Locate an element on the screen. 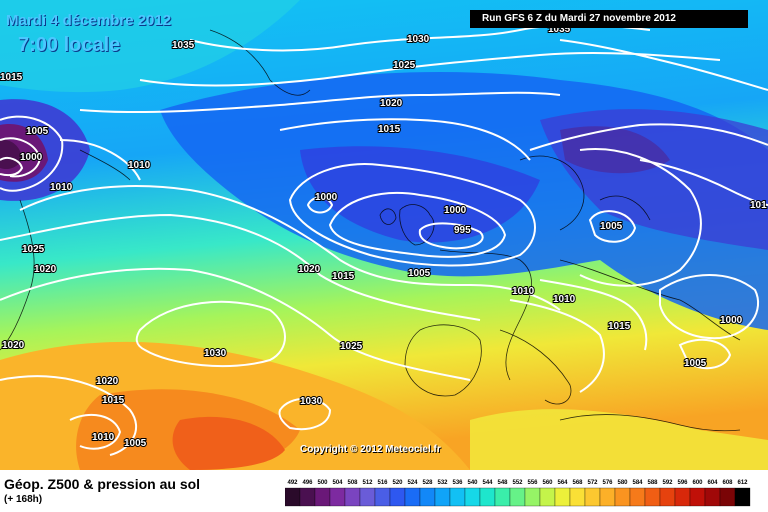 The image size is (768, 512). legend-tick-label: 536 is located at coordinates (457, 483).